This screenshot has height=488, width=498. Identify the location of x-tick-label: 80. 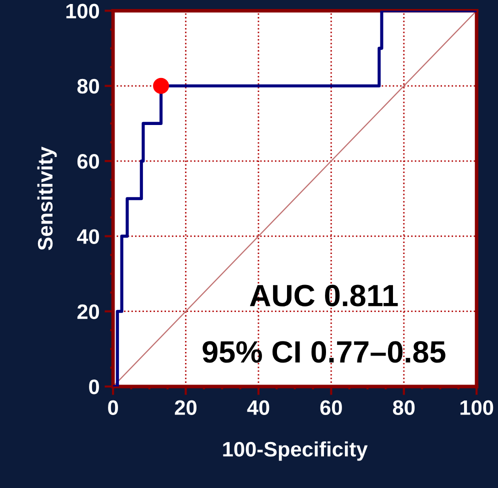
(403, 407).